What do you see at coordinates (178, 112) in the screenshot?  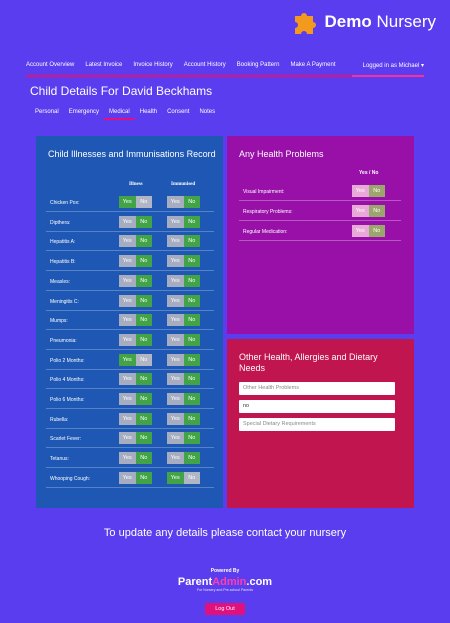 I see `tab-consent: Consent` at bounding box center [178, 112].